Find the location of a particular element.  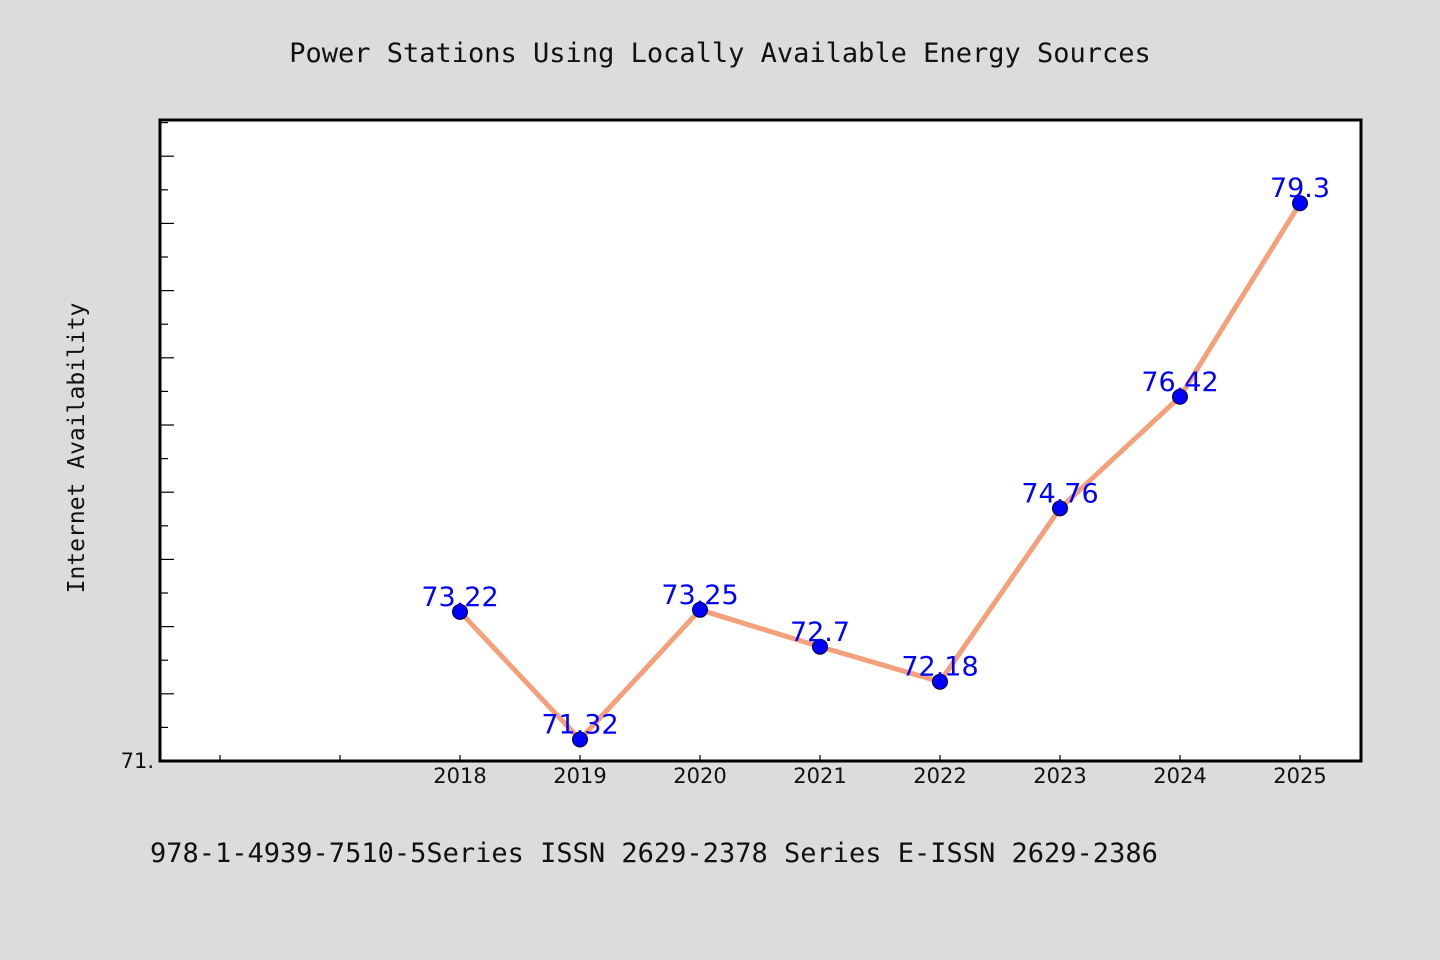

x-tick-label: 2025 is located at coordinates (1299, 776).